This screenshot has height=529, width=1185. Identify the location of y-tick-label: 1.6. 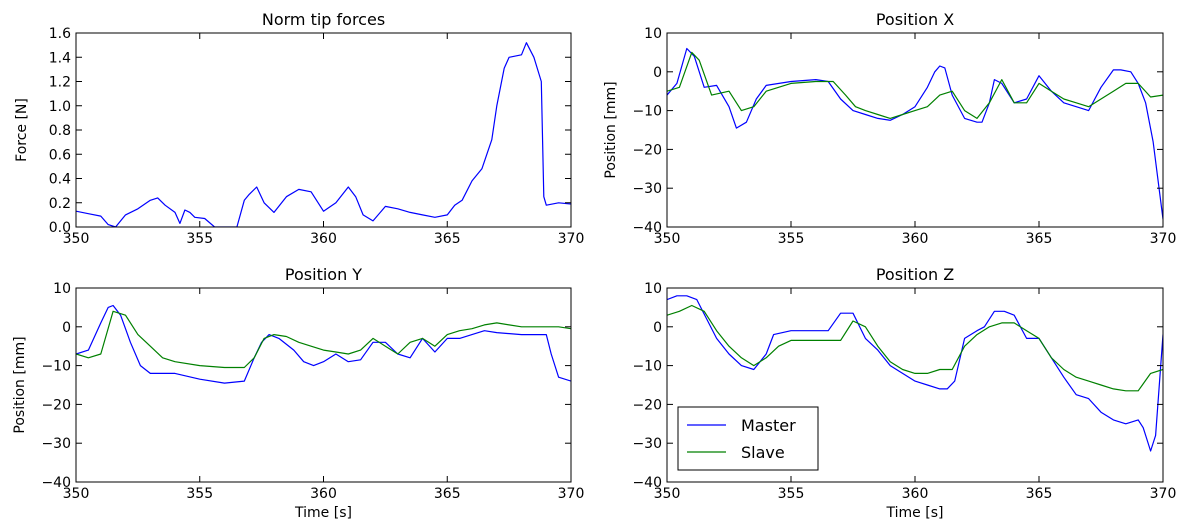
(60, 34).